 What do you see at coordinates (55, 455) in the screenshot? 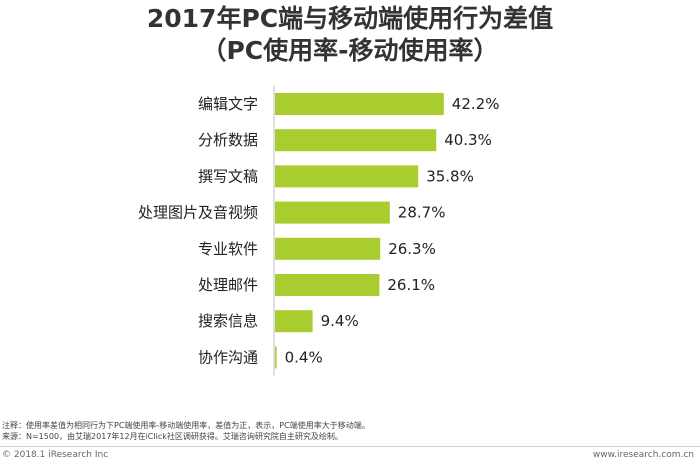
I see `copyright-text: © 2018.1 iResearch Inc` at bounding box center [55, 455].